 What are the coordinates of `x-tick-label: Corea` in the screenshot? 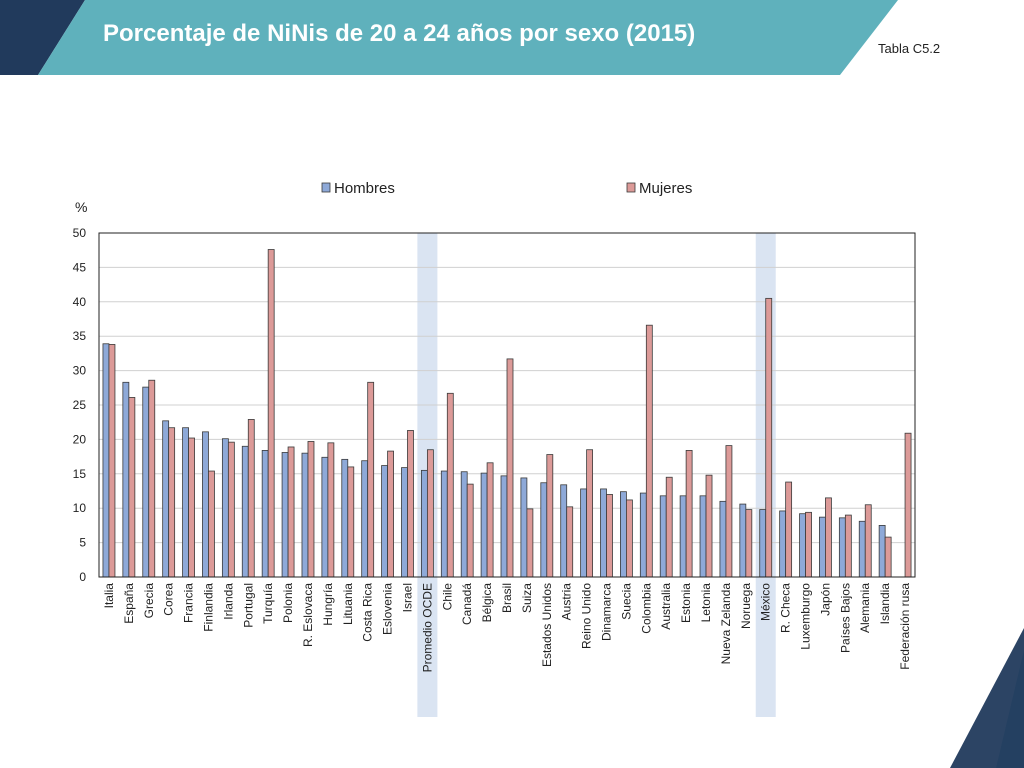 It's located at (169, 599).